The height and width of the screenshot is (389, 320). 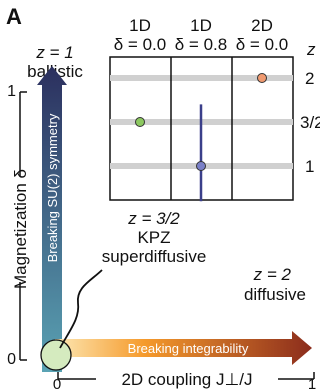 I want to click on column-1-dim: 1D, so click(x=140, y=25).